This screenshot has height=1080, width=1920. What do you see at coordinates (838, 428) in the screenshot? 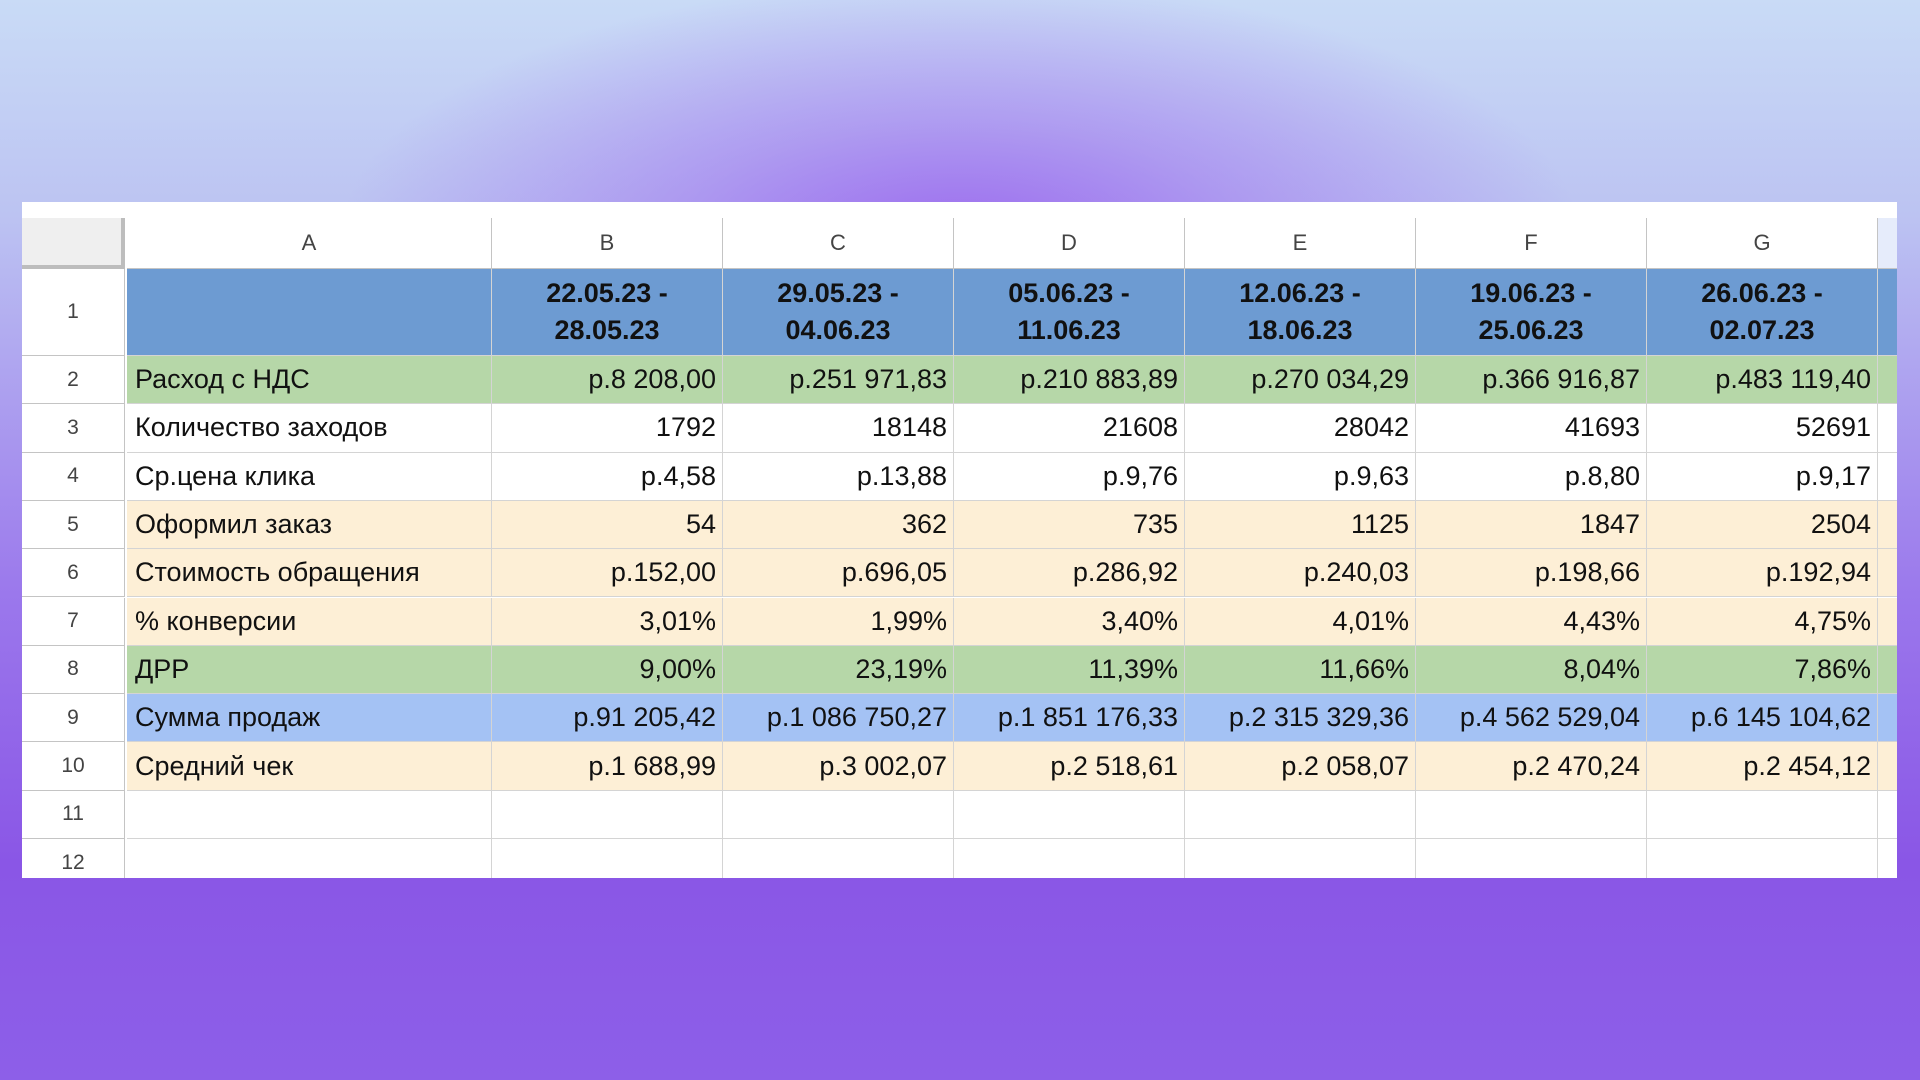
I see `value-cell: 18148` at bounding box center [838, 428].